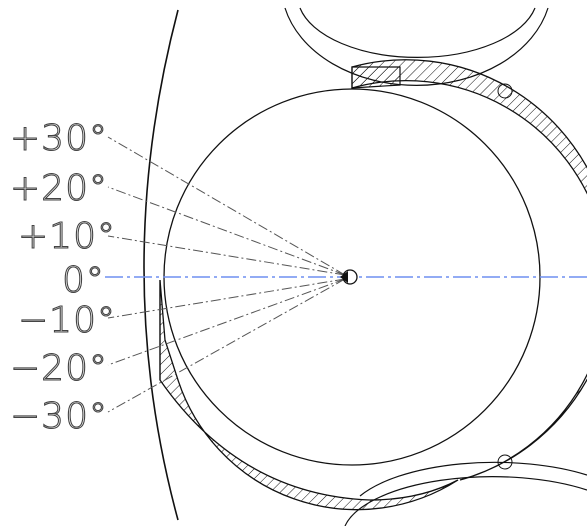 This screenshot has width=587, height=526. I want to click on outer-housing-arc, so click(161, 265).